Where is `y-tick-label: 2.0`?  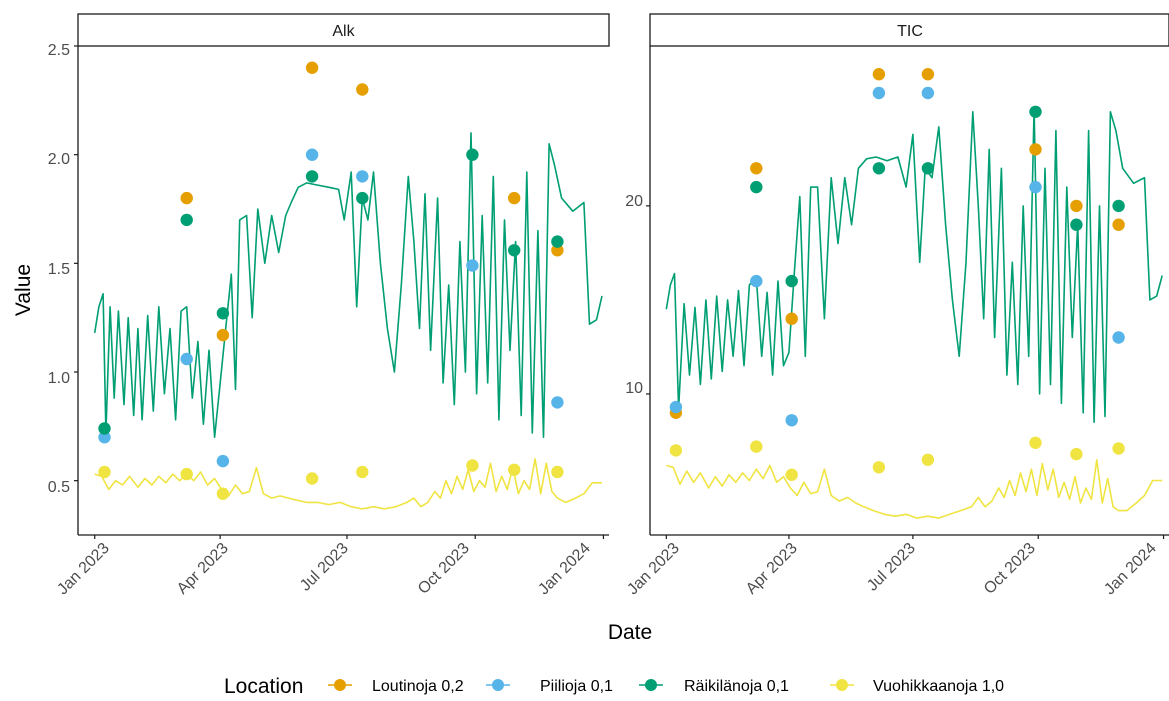
y-tick-label: 2.0 is located at coordinates (59, 159).